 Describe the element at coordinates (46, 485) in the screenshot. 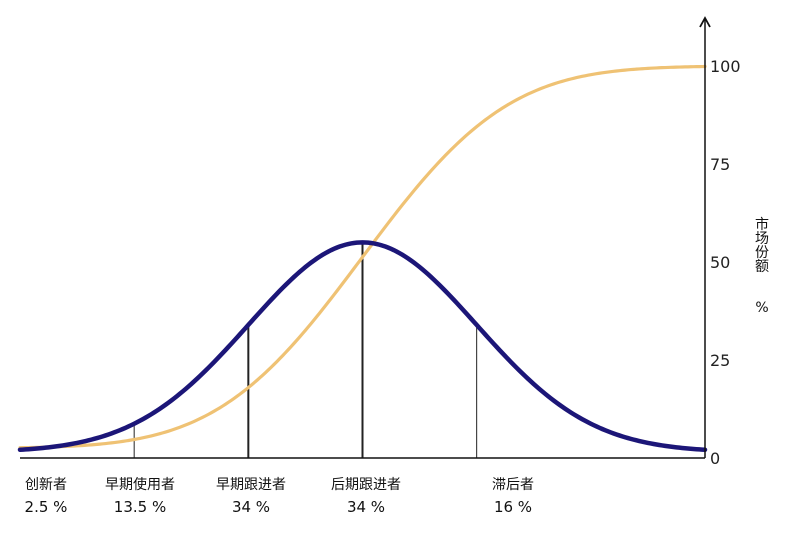

I see `segment-name-label: 创新者` at that location.